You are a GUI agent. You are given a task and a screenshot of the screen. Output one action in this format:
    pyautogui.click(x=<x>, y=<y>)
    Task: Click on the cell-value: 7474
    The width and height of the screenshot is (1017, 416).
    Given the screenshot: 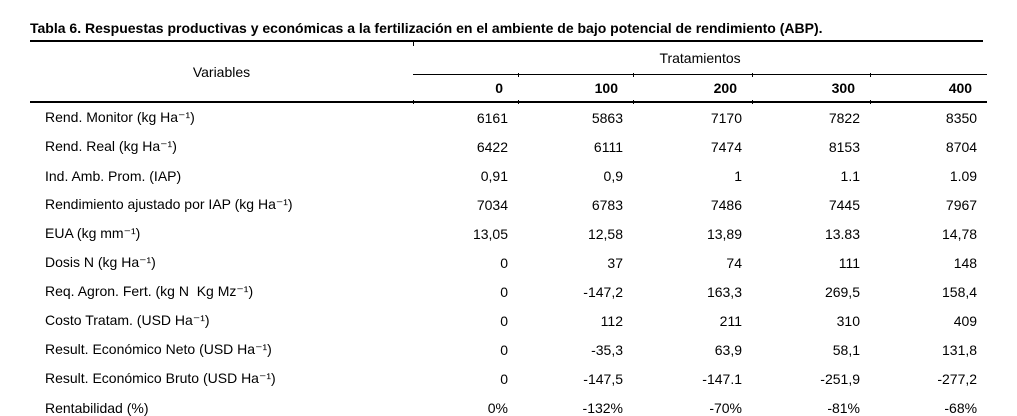 What is the action you would take?
    pyautogui.click(x=726, y=146)
    